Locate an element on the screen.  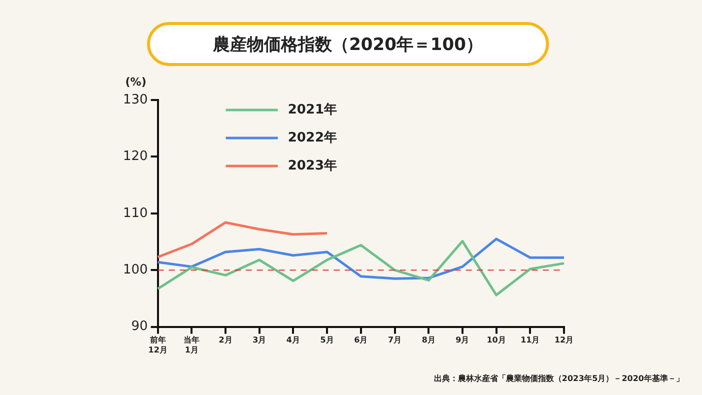
x-tick-label: 当年 1月 is located at coordinates (192, 345).